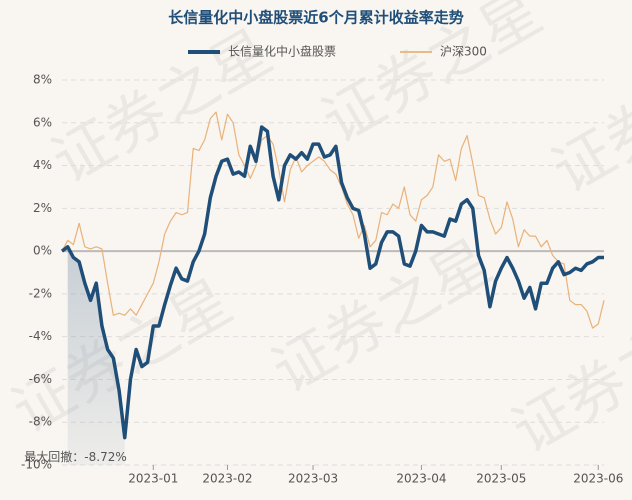 The image size is (632, 500). I want to click on y-tick-label: -2%, so click(40, 293).